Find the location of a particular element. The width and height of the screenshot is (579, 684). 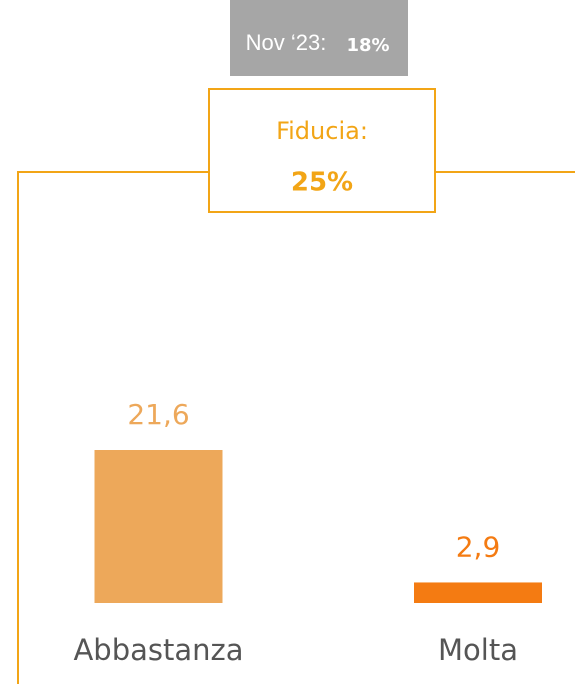

previous-label: Nov ‘23: is located at coordinates (286, 42).